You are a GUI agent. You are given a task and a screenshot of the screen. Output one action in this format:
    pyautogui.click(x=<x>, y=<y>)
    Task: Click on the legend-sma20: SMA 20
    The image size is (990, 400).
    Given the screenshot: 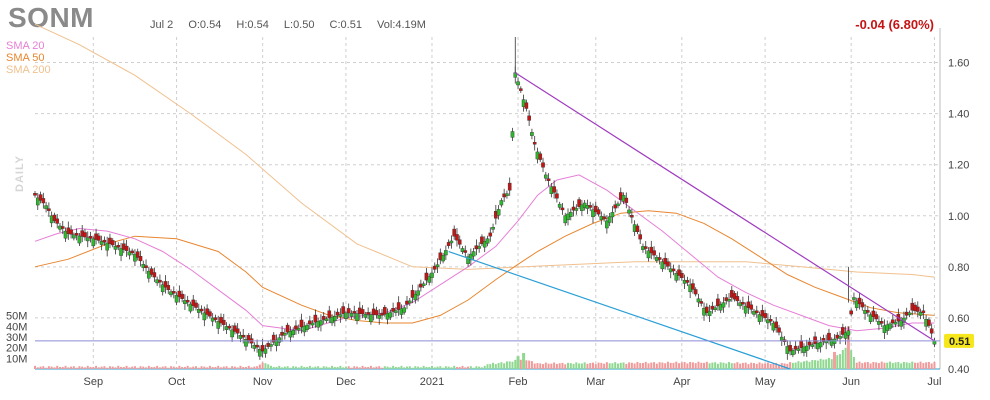 What is the action you would take?
    pyautogui.click(x=25, y=46)
    